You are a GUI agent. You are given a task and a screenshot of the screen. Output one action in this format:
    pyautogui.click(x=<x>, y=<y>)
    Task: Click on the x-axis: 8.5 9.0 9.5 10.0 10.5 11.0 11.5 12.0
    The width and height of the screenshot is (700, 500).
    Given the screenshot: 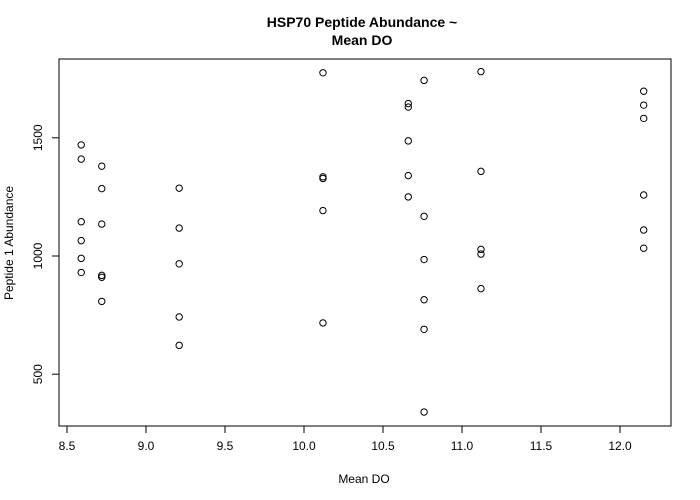 What is the action you would take?
    pyautogui.click(x=345, y=439)
    